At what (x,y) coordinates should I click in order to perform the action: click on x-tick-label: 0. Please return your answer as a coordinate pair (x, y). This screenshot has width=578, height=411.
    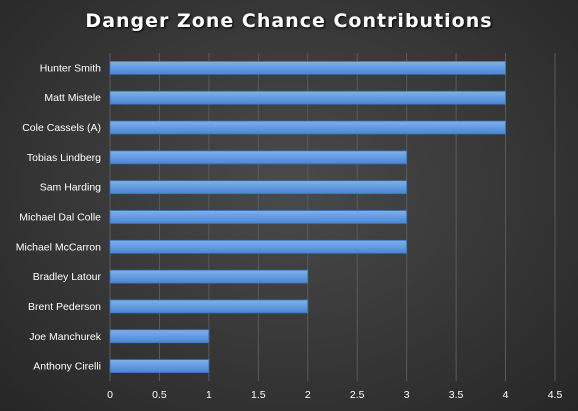
    Looking at the image, I should click on (110, 395).